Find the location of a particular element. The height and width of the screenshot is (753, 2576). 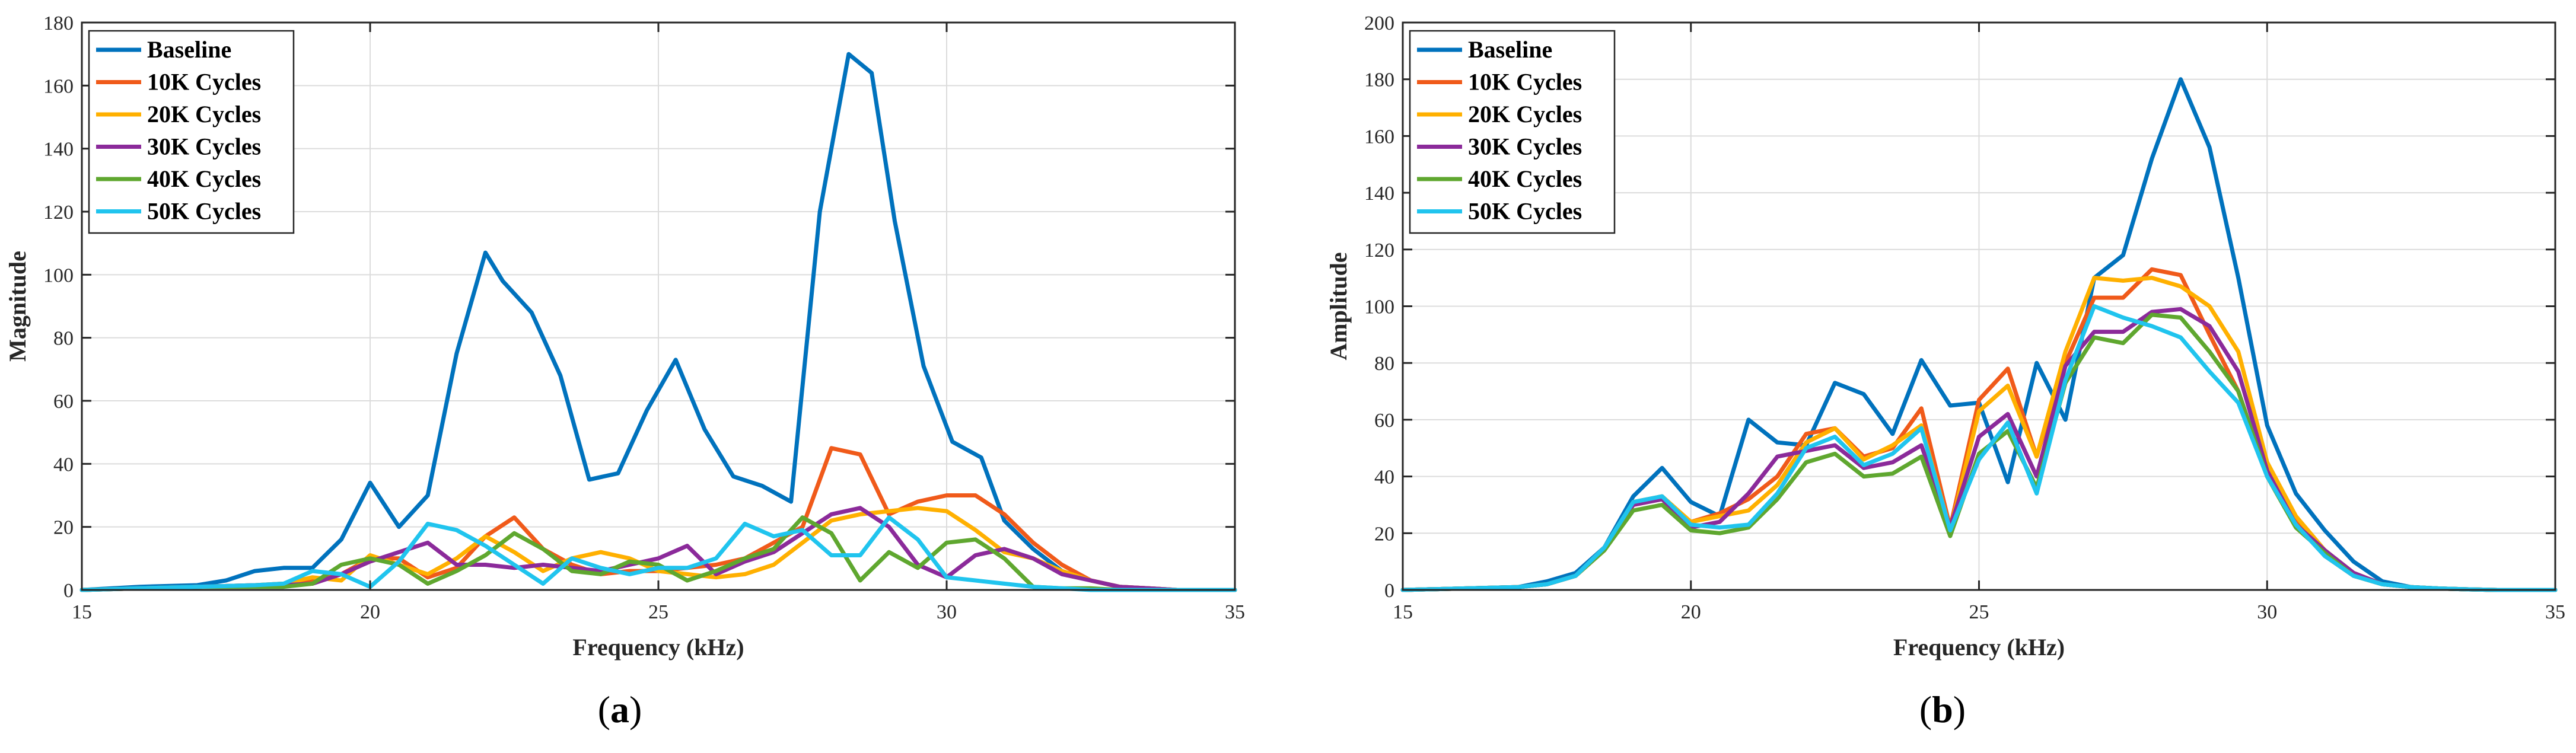

y-tick-label: 200 is located at coordinates (1379, 23).